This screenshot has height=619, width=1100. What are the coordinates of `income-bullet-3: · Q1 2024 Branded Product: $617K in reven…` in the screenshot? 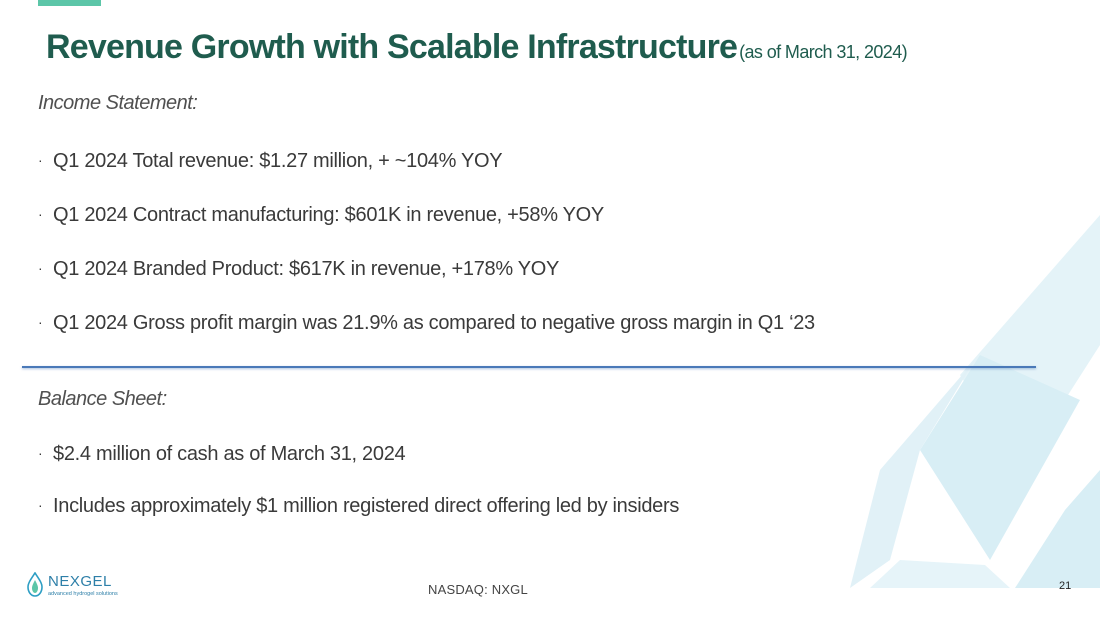 It's located at (298, 269).